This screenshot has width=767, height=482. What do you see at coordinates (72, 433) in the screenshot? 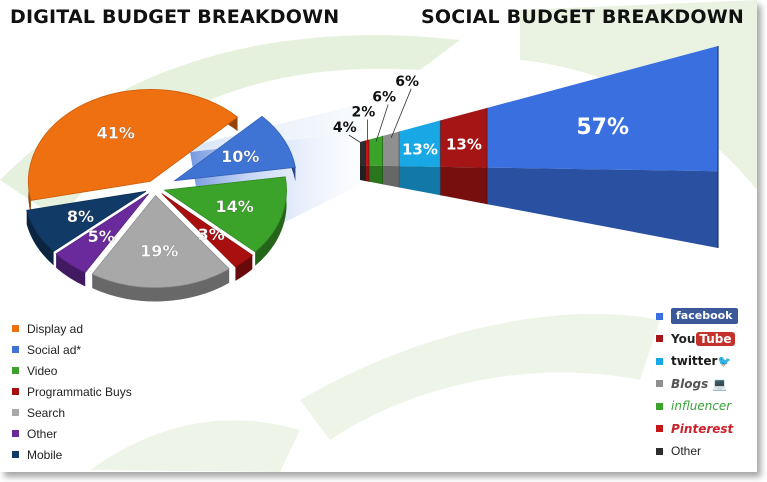
I see `legend-item-other: Other` at bounding box center [72, 433].